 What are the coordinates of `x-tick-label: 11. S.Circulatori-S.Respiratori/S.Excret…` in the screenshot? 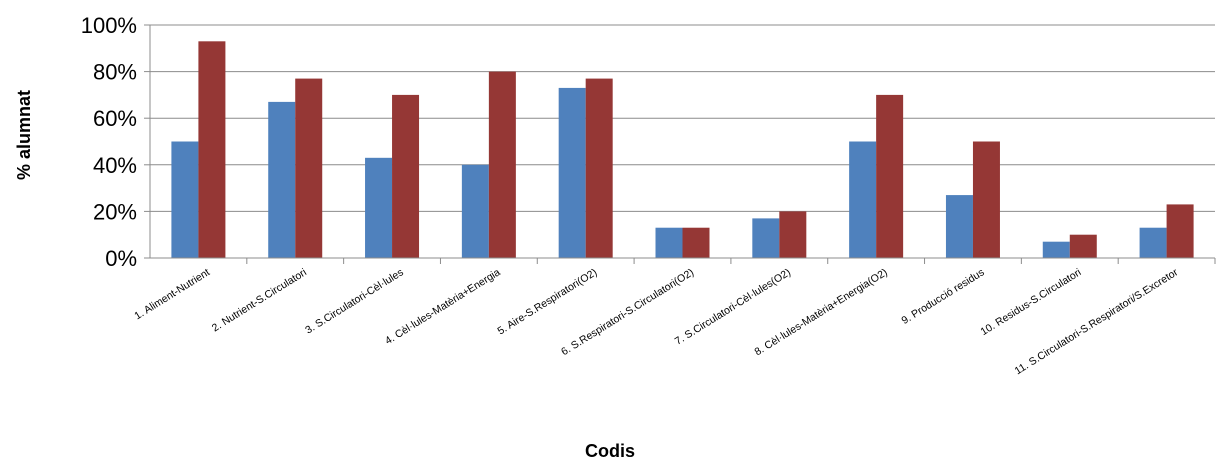 It's located at (1097, 321).